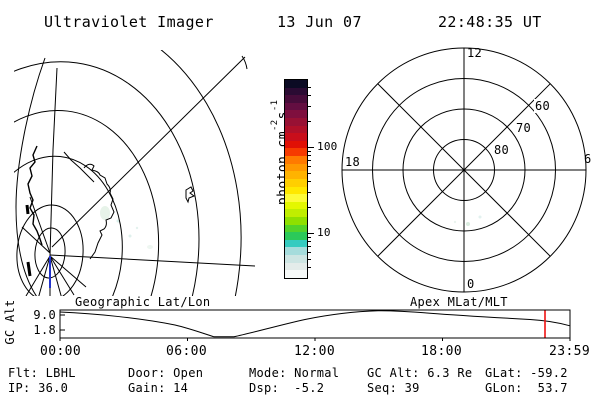 This screenshot has height=400, width=600. What do you see at coordinates (353, 162) in the screenshot?
I see `mlt-label-18: 18` at bounding box center [353, 162].